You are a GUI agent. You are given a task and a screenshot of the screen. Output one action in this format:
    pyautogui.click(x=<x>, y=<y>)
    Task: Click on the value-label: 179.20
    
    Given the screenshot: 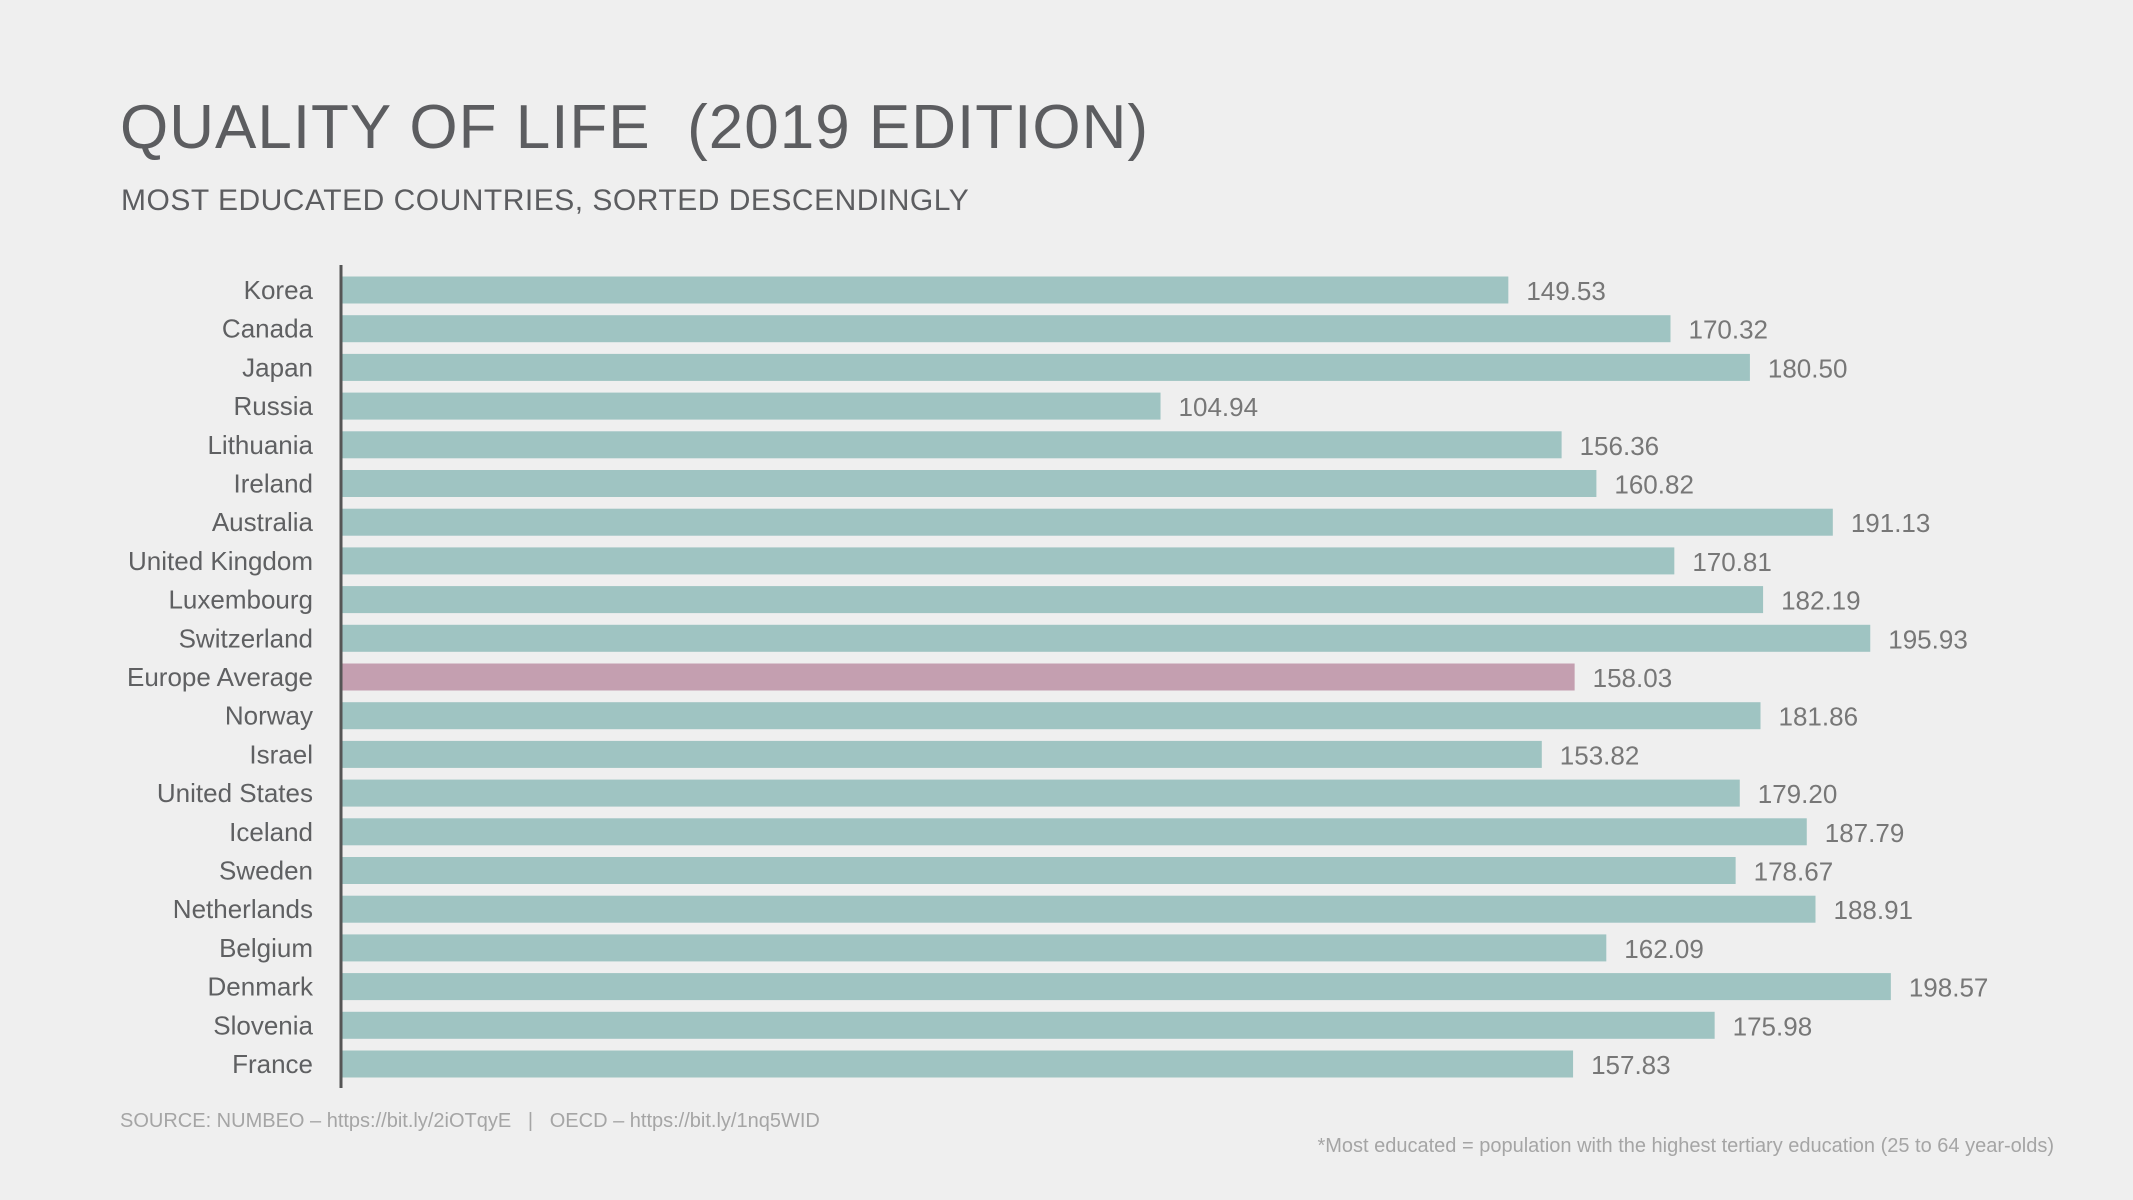 What is the action you would take?
    pyautogui.click(x=1798, y=794)
    